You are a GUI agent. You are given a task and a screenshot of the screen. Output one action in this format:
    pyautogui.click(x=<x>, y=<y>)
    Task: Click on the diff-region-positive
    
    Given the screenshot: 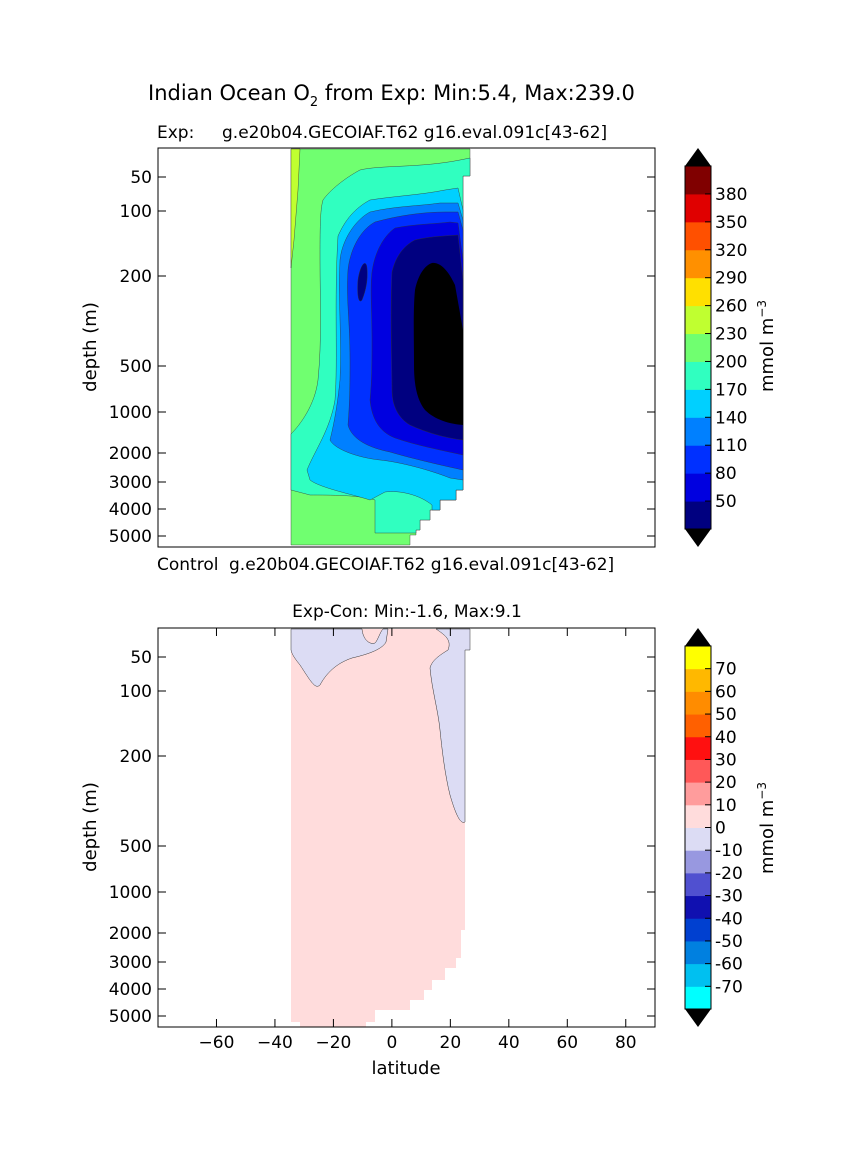 What is the action you would take?
    pyautogui.click(x=380, y=828)
    